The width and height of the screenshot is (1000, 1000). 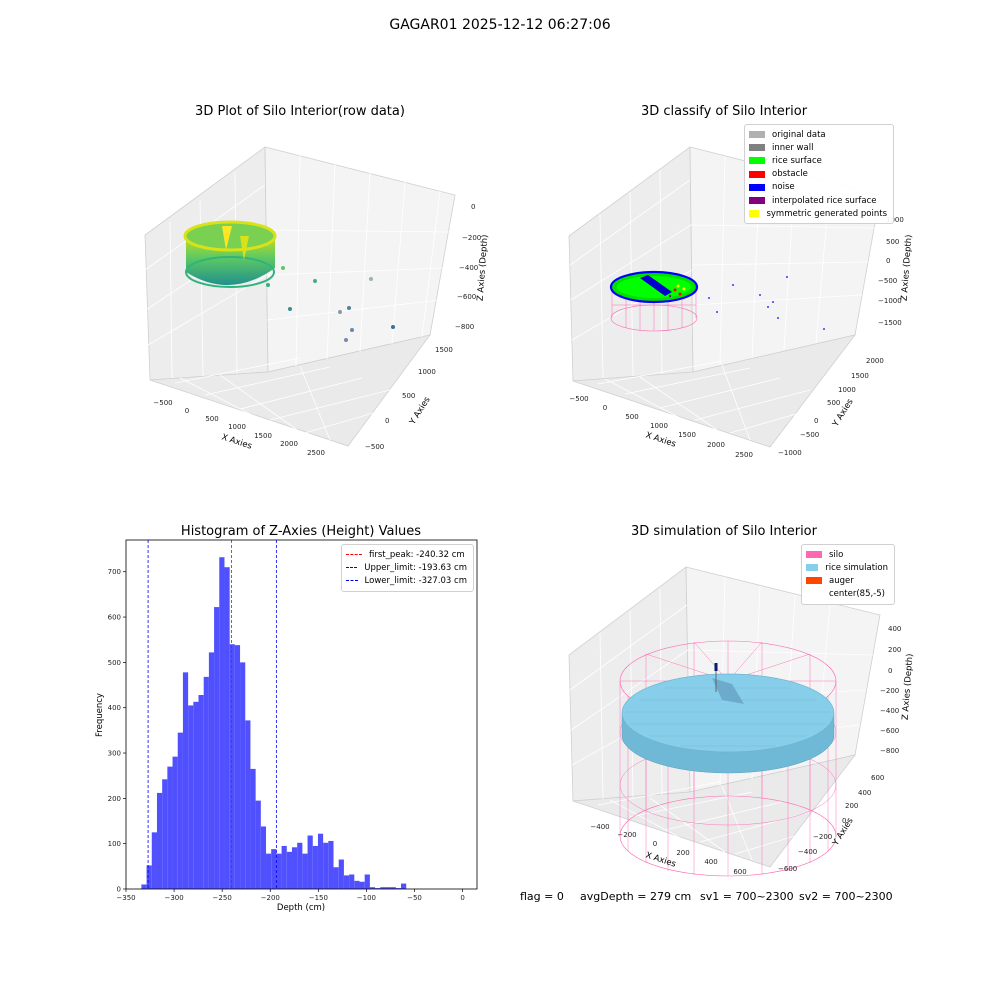 I want to click on panel1-ytick: 1000, so click(x=427, y=372).